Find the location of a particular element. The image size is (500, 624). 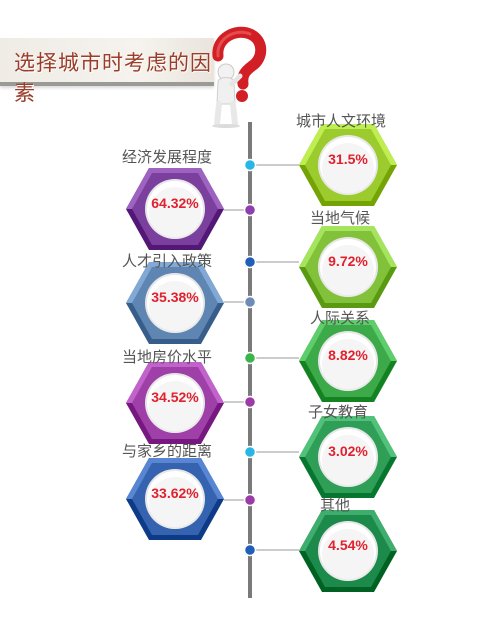

question-mark-figure-icon is located at coordinates (239, 77).